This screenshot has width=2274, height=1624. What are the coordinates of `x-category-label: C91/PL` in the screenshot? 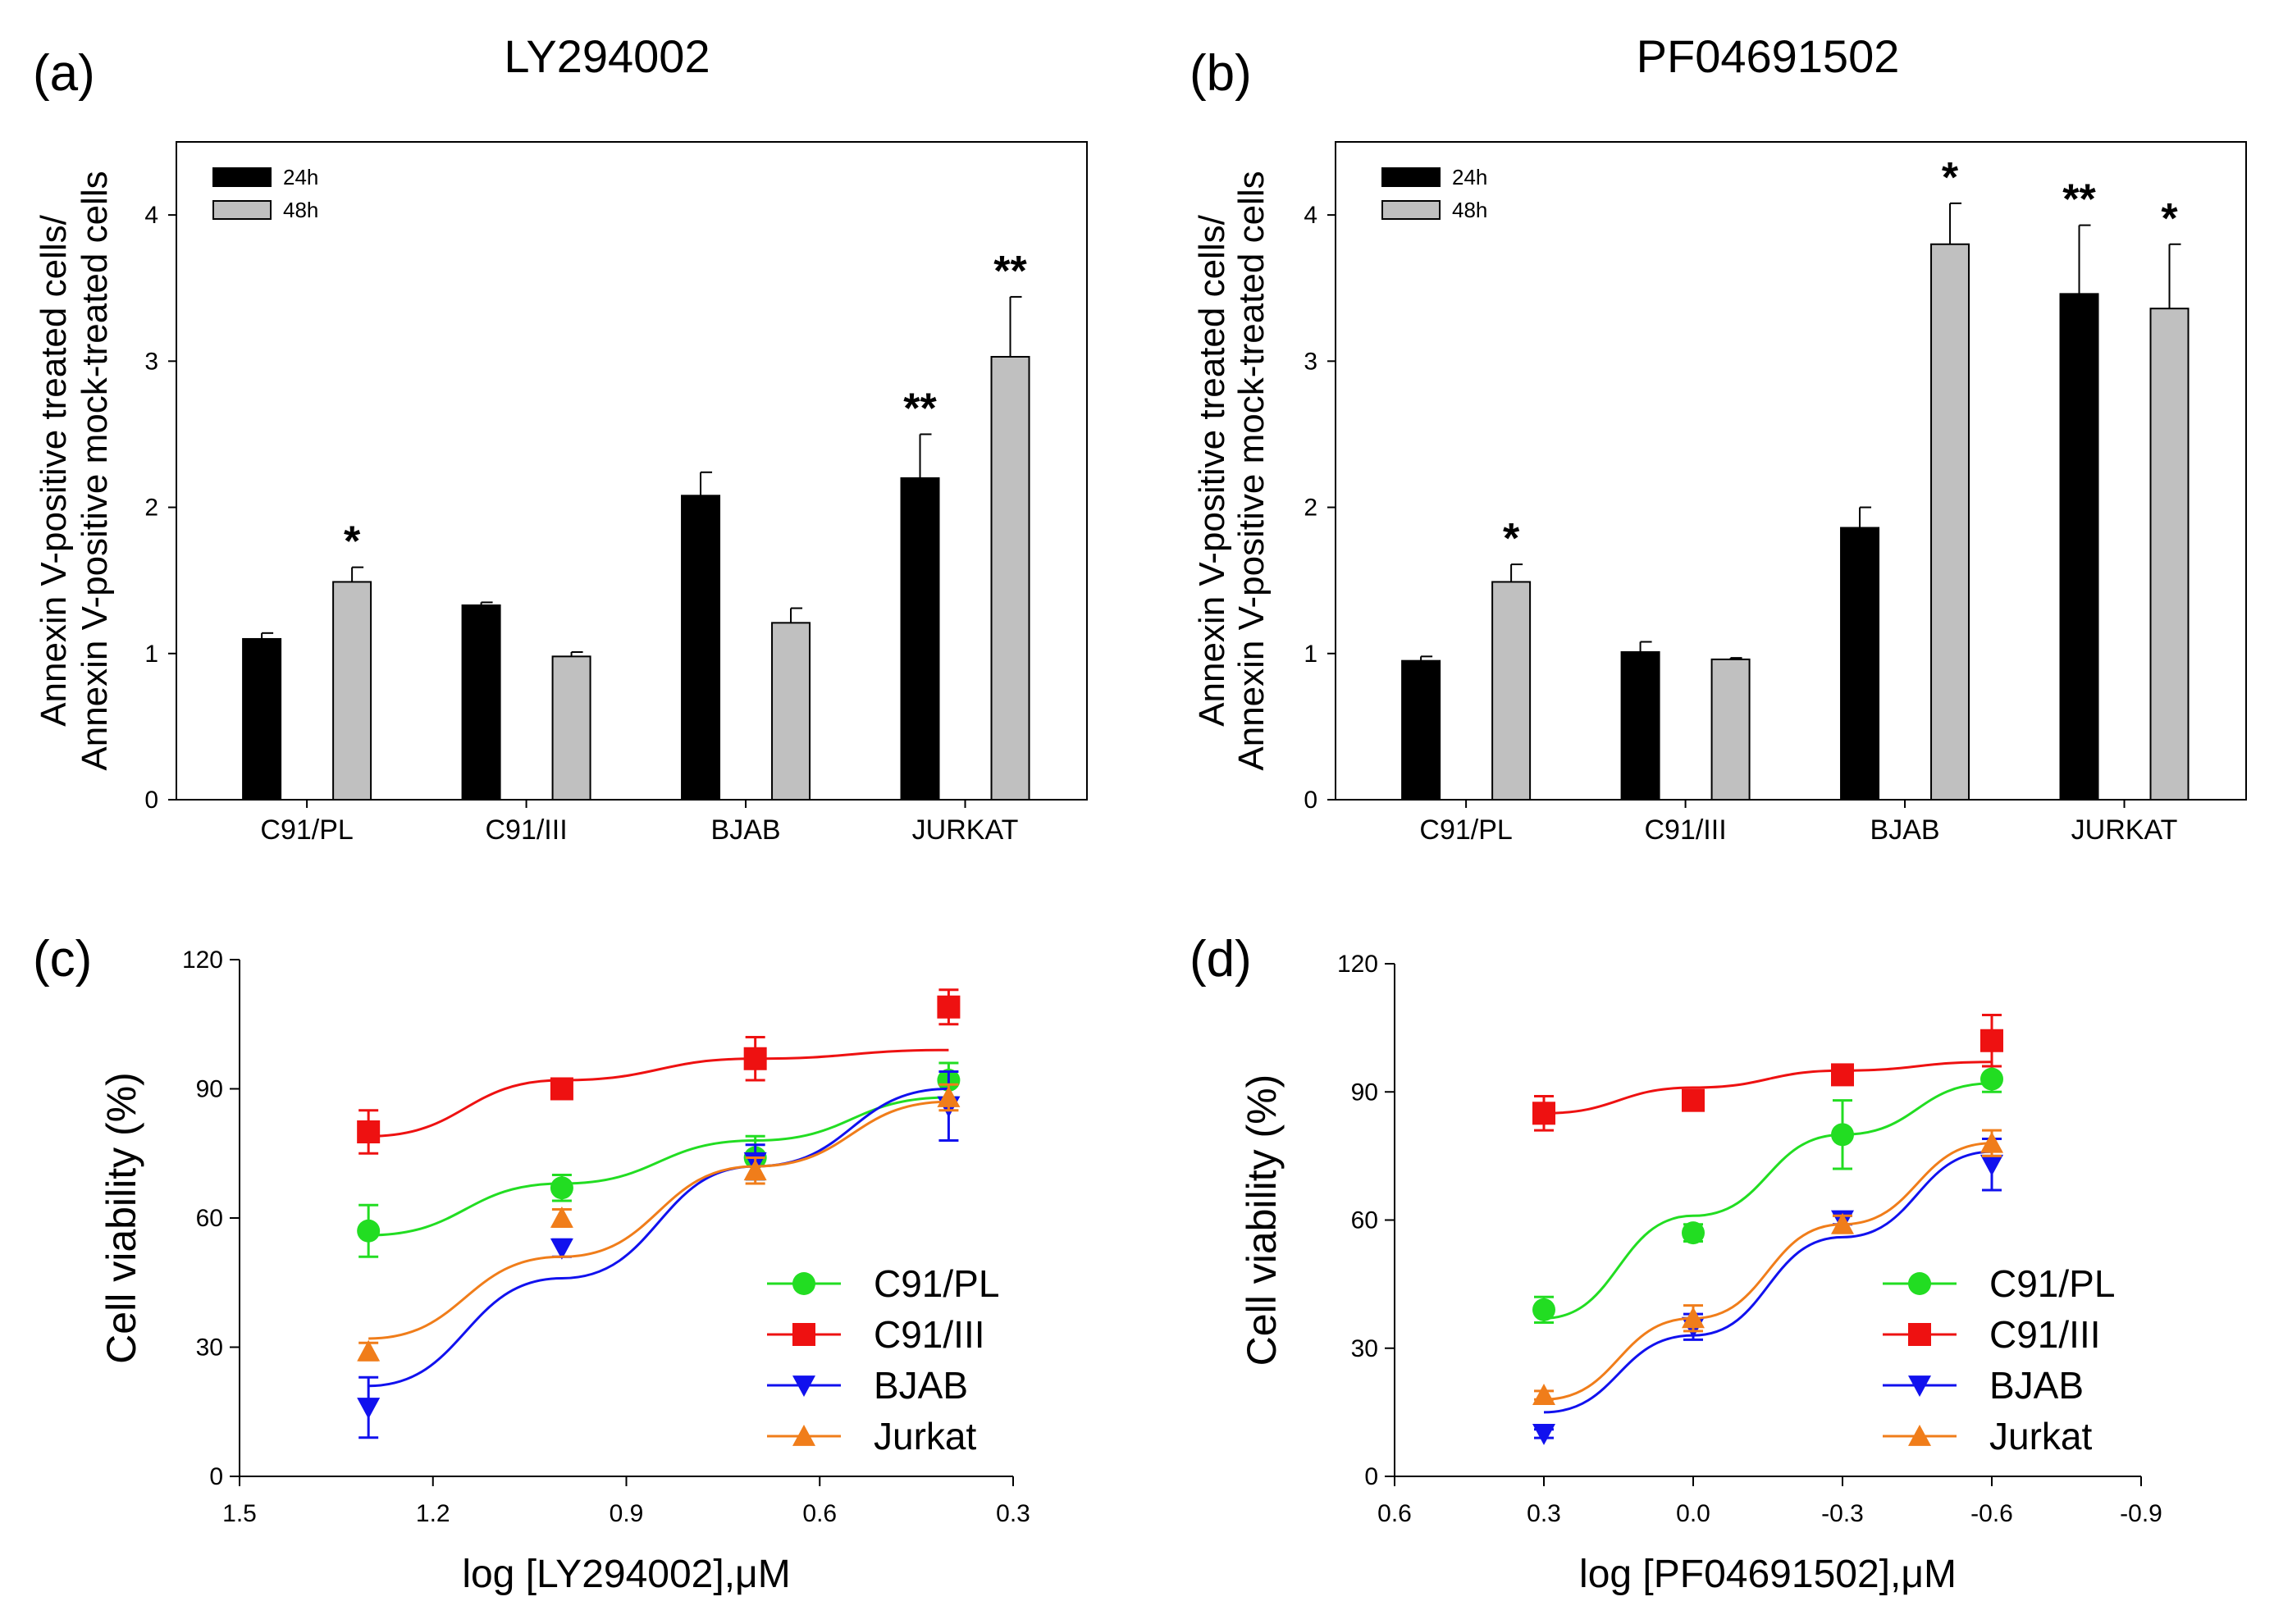 It's located at (307, 830).